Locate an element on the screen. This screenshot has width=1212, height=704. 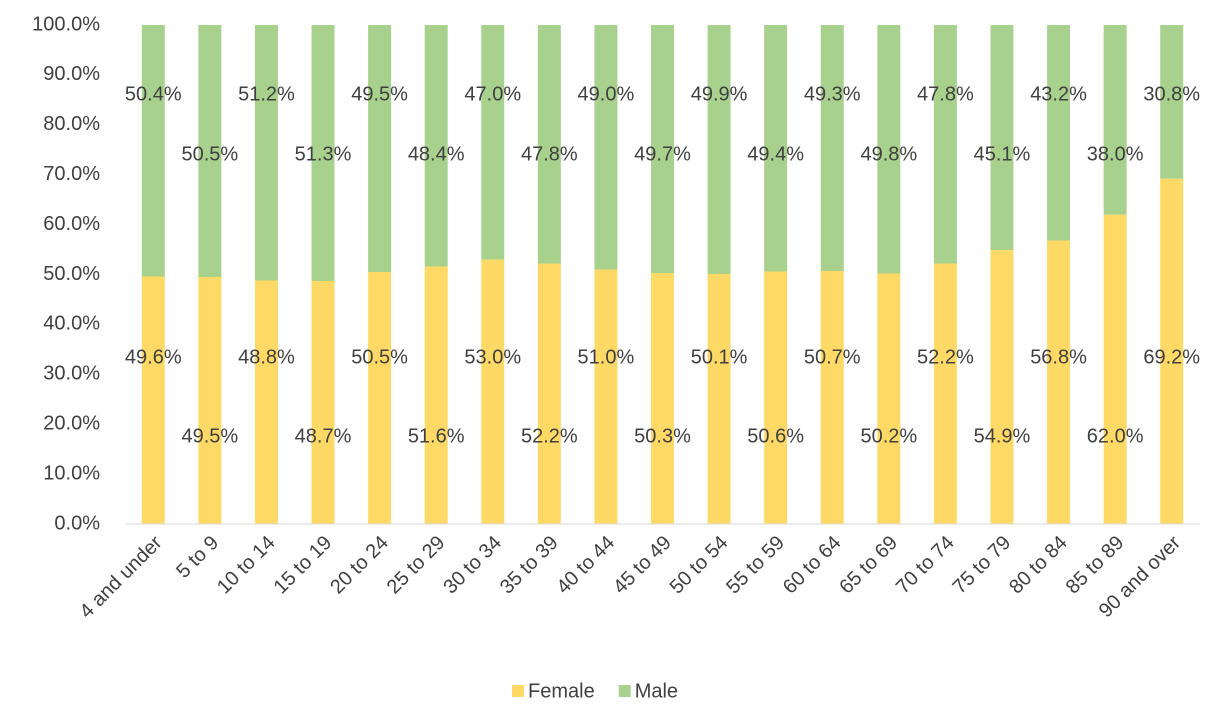
x-tick-label: 4 and under is located at coordinates (121, 576).